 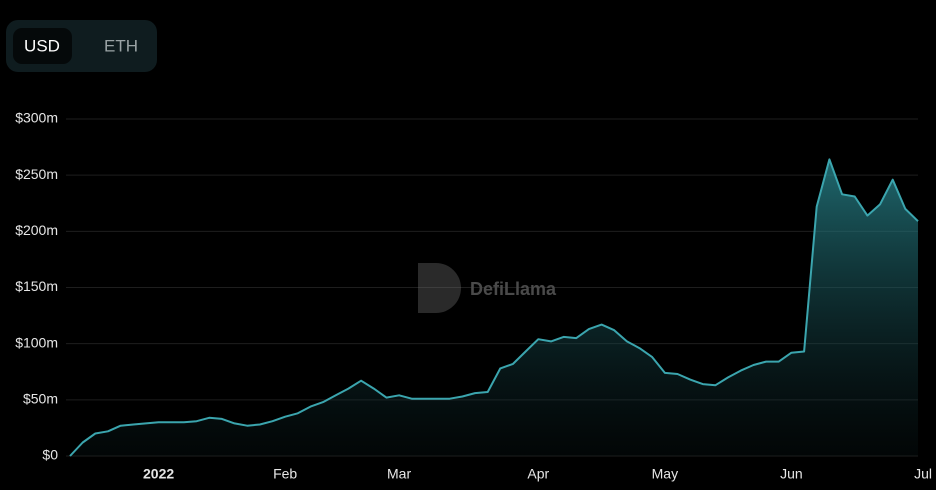 I want to click on y-tick-label: $0, so click(x=50, y=455).